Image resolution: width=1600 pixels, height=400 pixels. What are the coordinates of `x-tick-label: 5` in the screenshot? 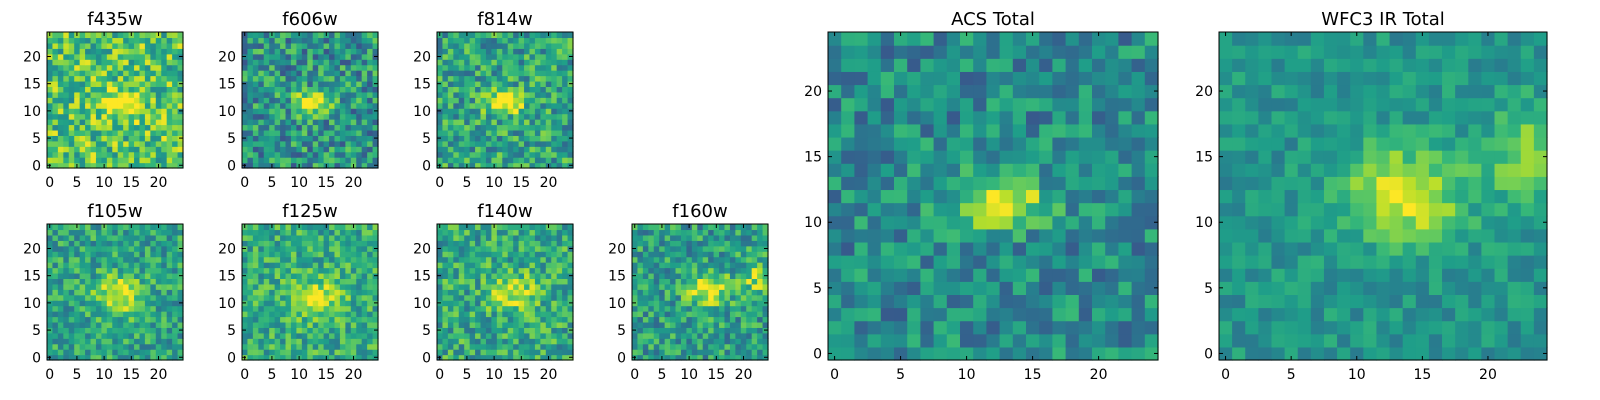 It's located at (466, 183).